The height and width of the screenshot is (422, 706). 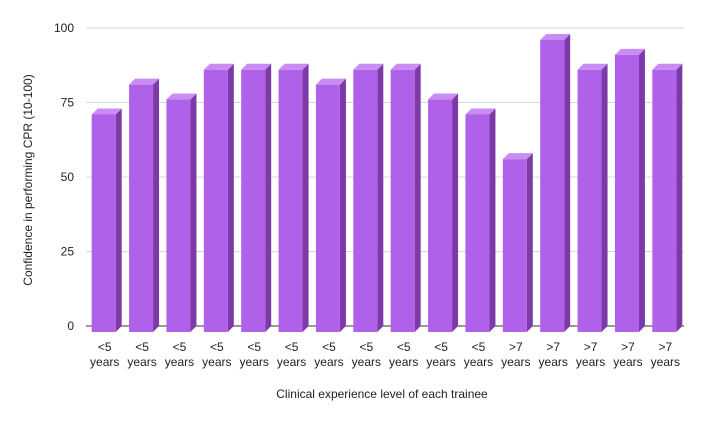 What do you see at coordinates (68, 103) in the screenshot?
I see `y-tick-label: 75` at bounding box center [68, 103].